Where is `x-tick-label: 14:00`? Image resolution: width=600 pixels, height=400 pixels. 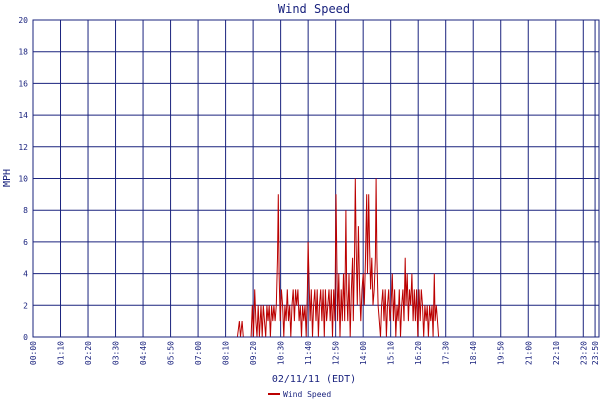
x-tick-label: 14:00 is located at coordinates (363, 353).